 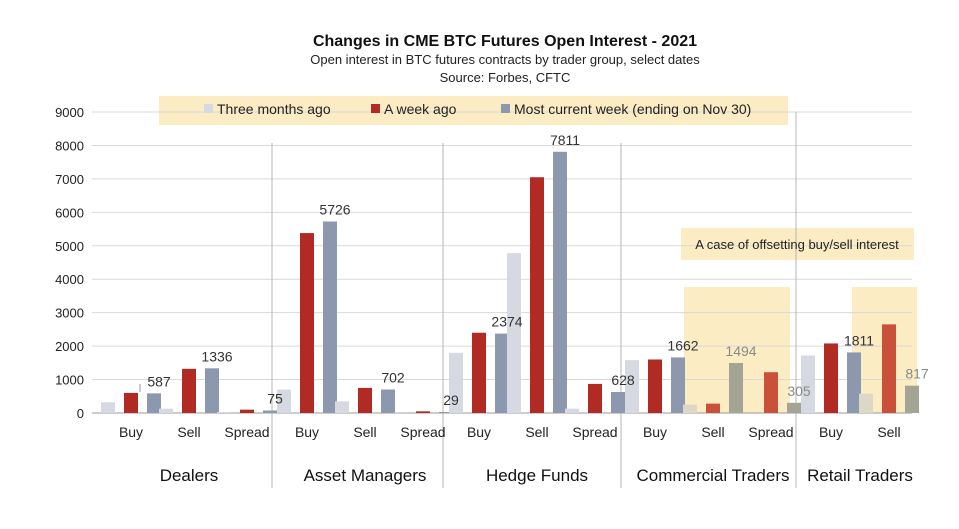 What do you see at coordinates (771, 392) in the screenshot?
I see `bar-commercial-traders-spread-s1` at bounding box center [771, 392].